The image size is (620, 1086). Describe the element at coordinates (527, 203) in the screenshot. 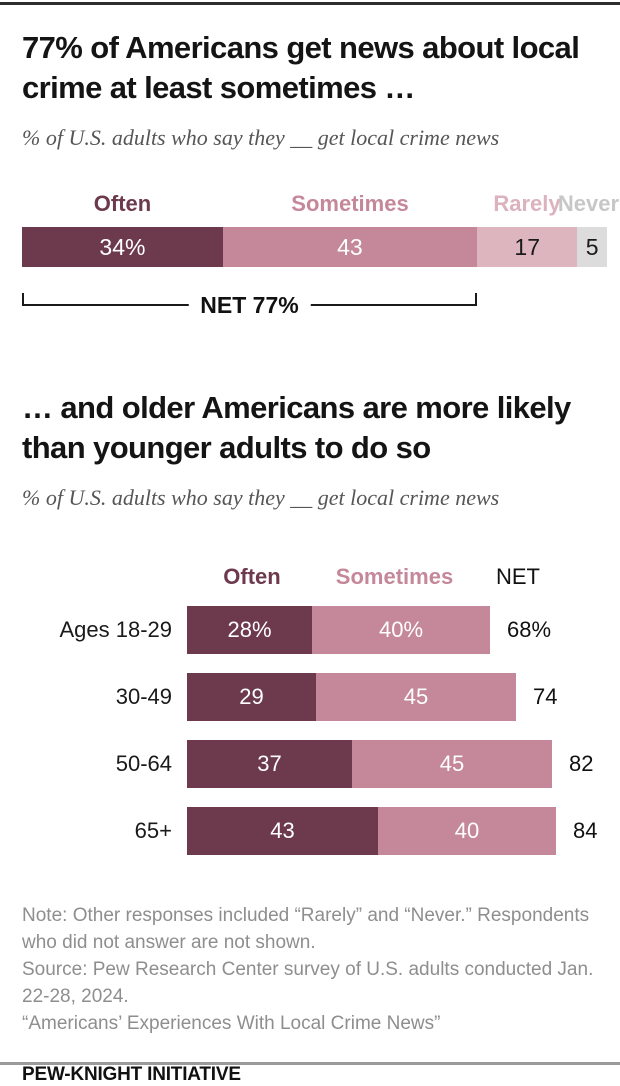

I see `legend-rarely: Rarely` at that location.